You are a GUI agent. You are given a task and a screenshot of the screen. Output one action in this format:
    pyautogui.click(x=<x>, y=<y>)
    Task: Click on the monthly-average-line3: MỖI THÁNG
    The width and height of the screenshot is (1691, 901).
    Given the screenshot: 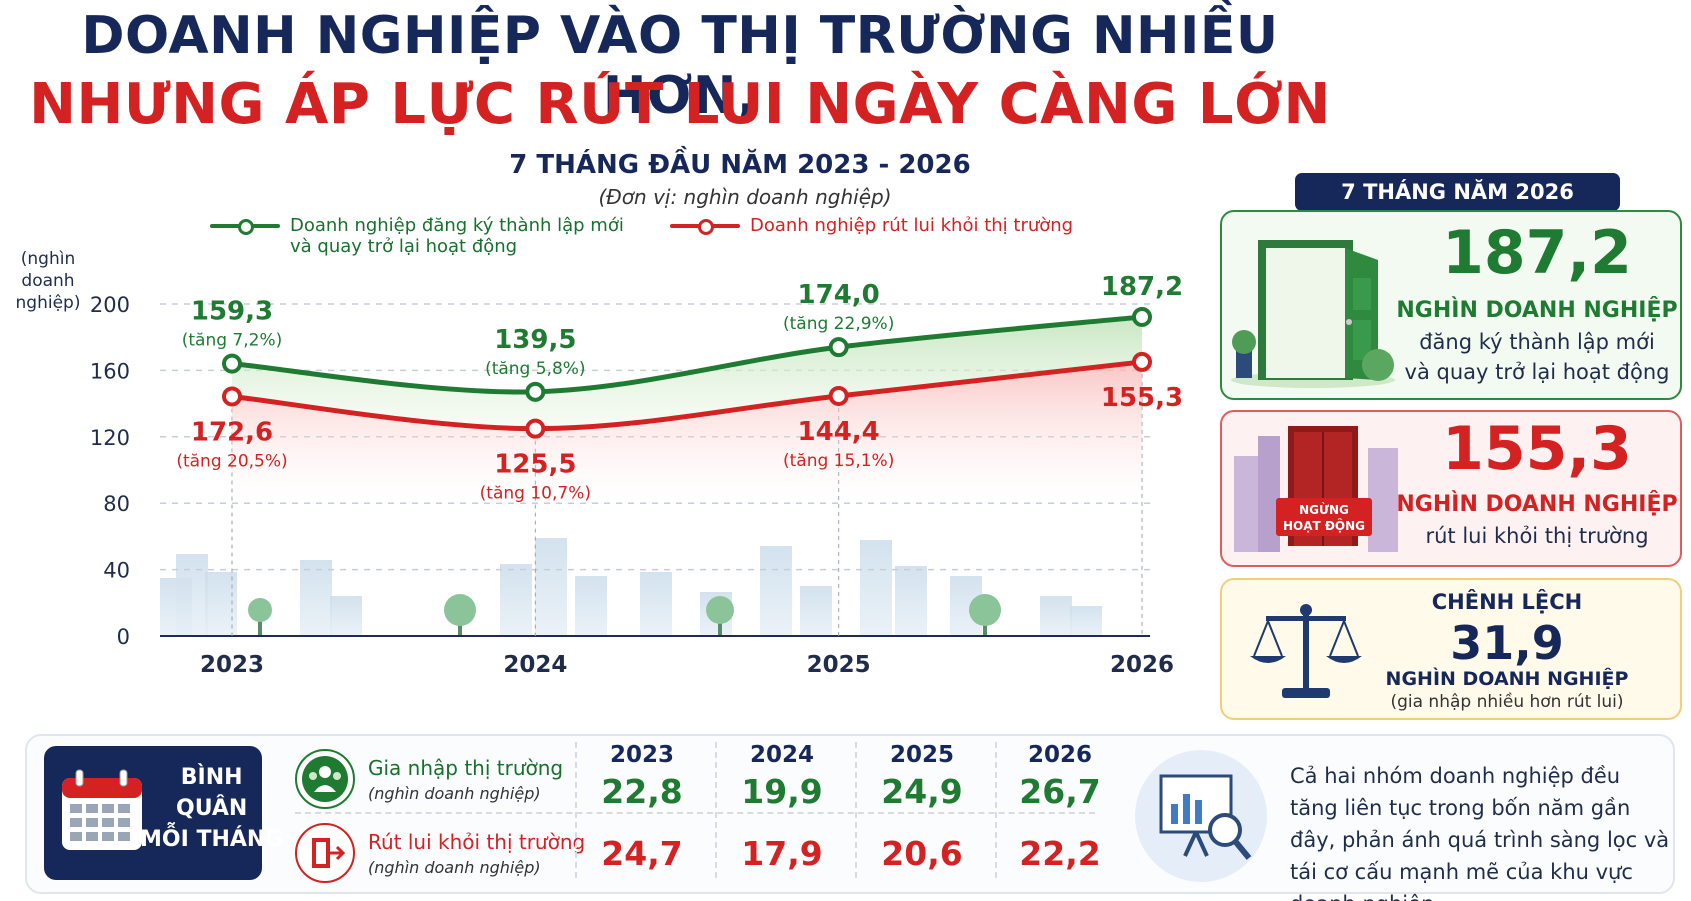 What is the action you would take?
    pyautogui.click(x=212, y=839)
    